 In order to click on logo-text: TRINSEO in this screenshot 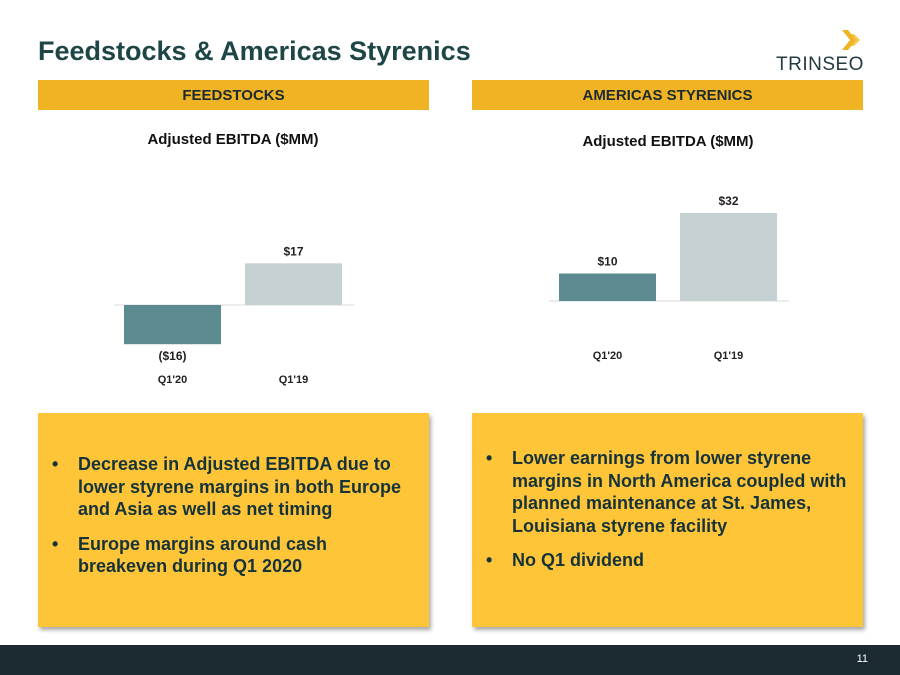, I will do `click(820, 64)`.